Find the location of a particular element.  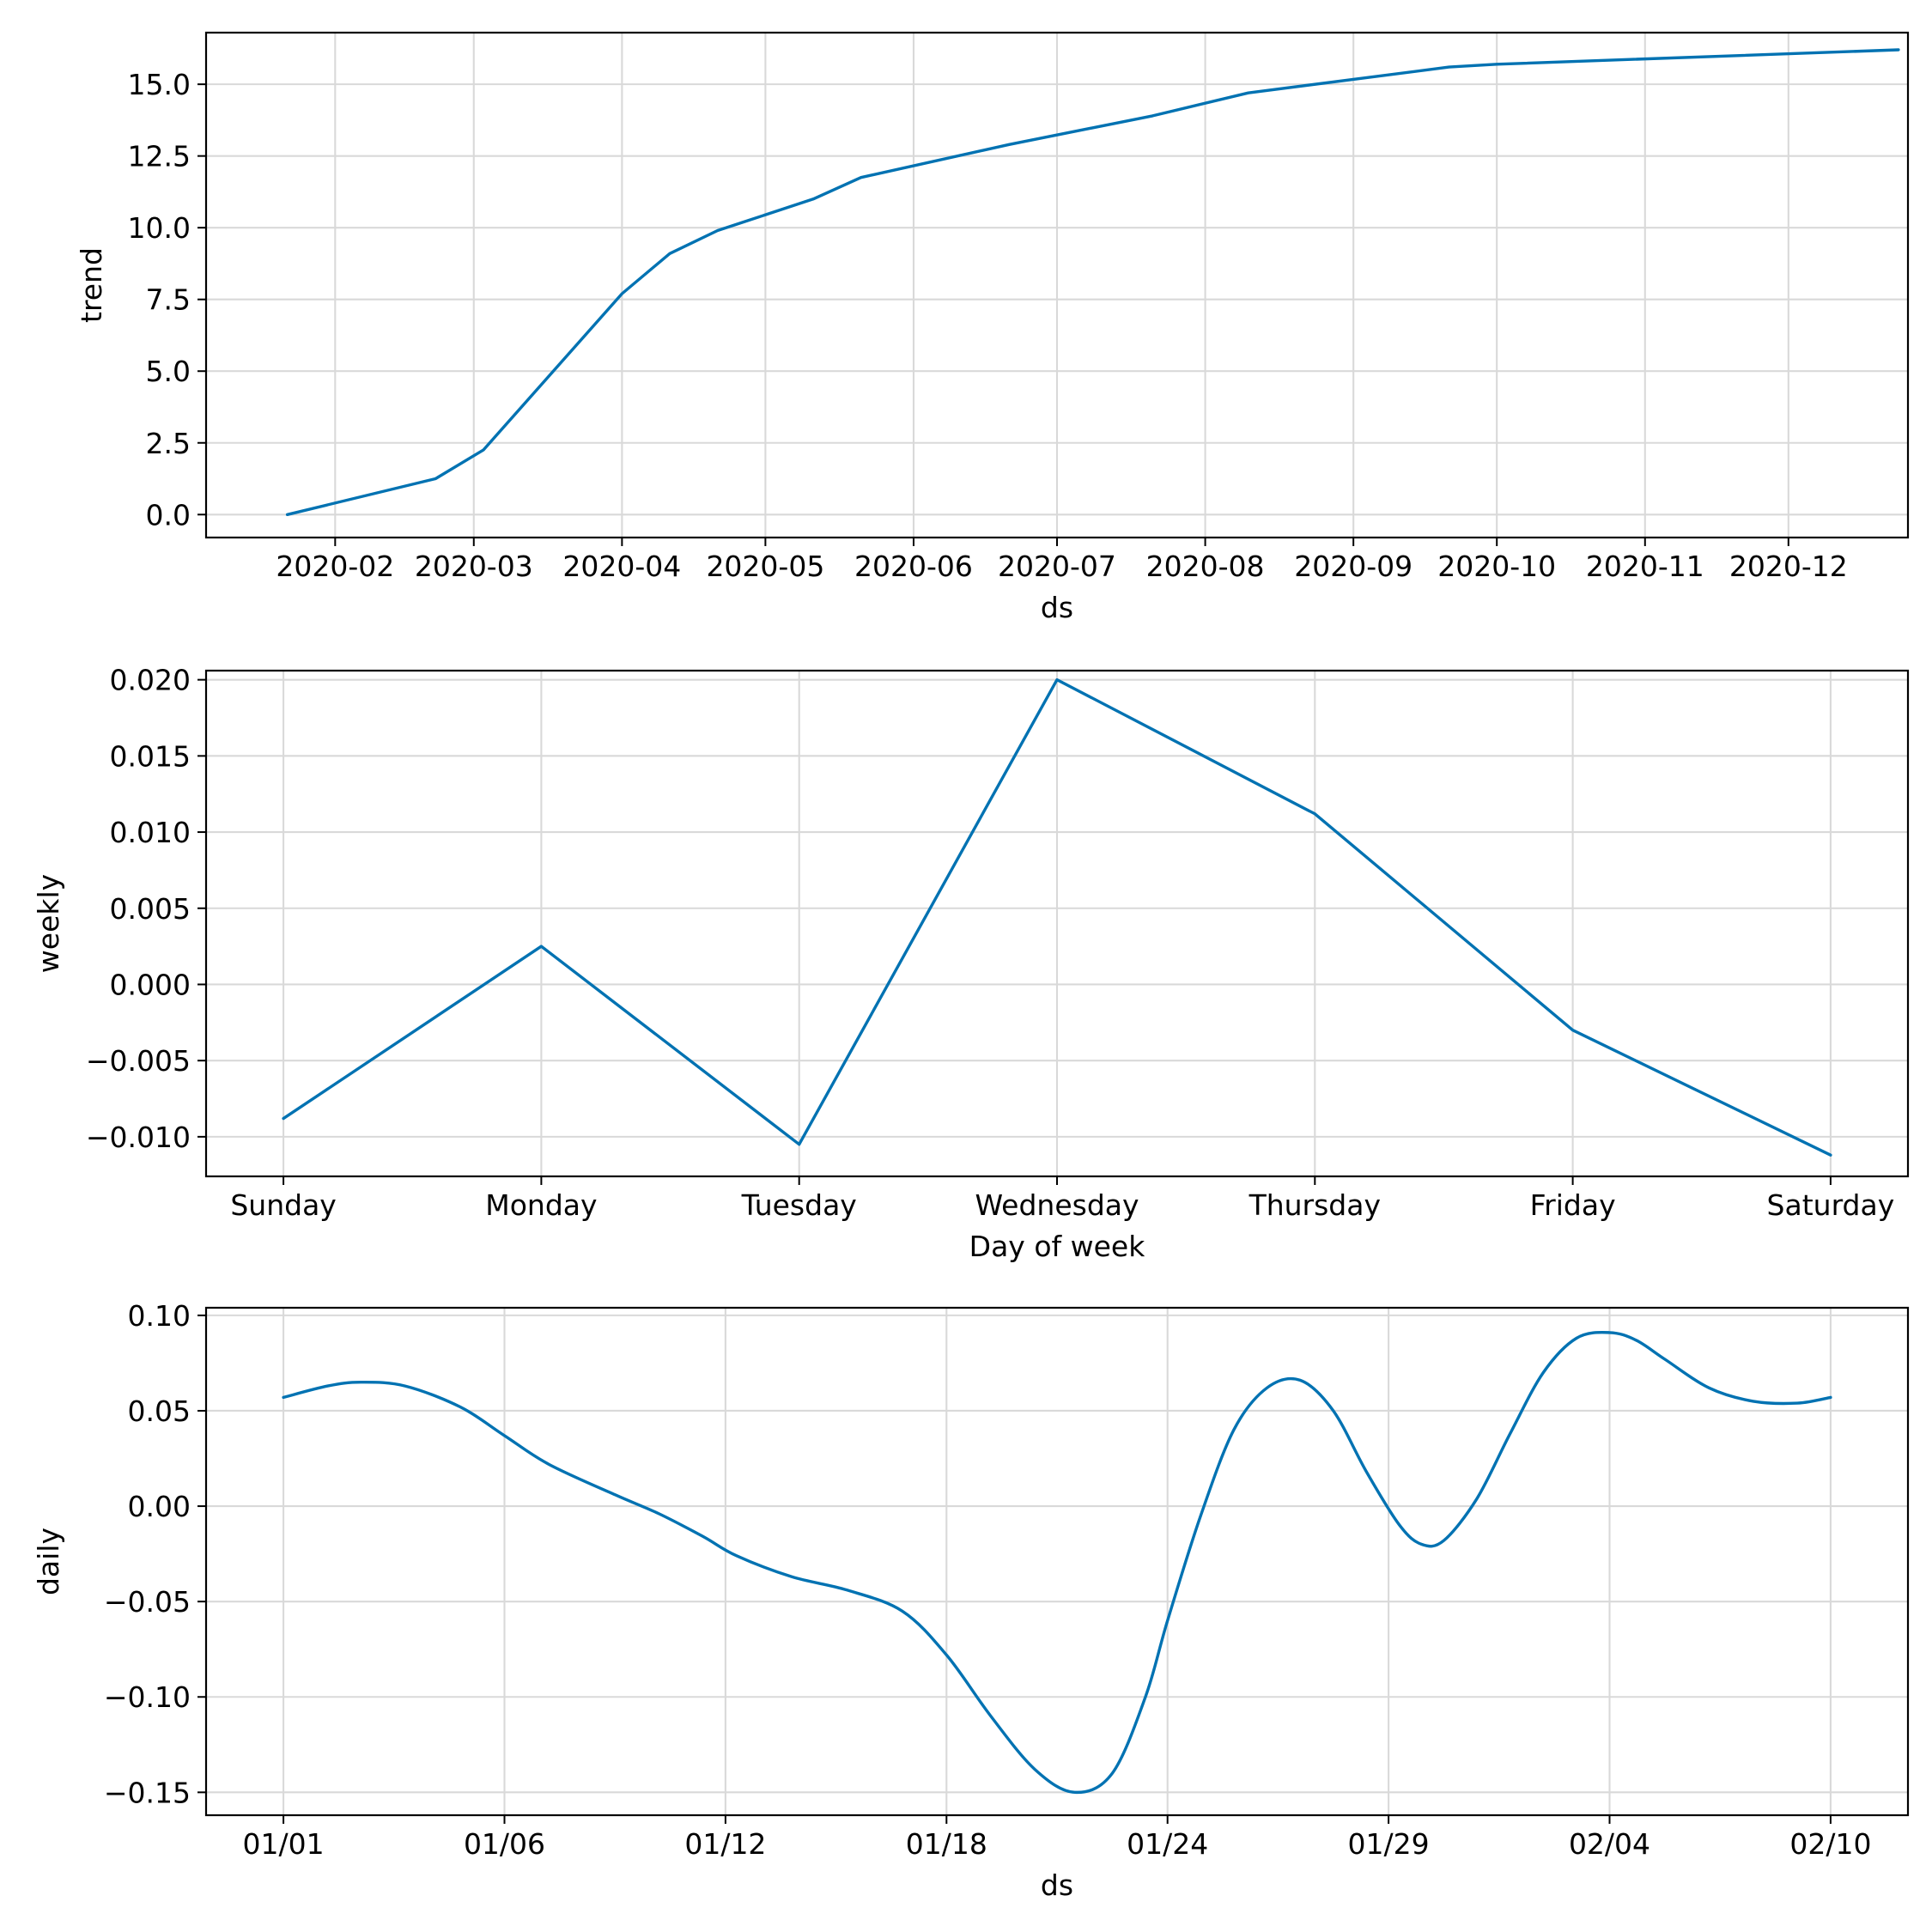

weekly-y-tick-label: 0.000 is located at coordinates (150, 984).